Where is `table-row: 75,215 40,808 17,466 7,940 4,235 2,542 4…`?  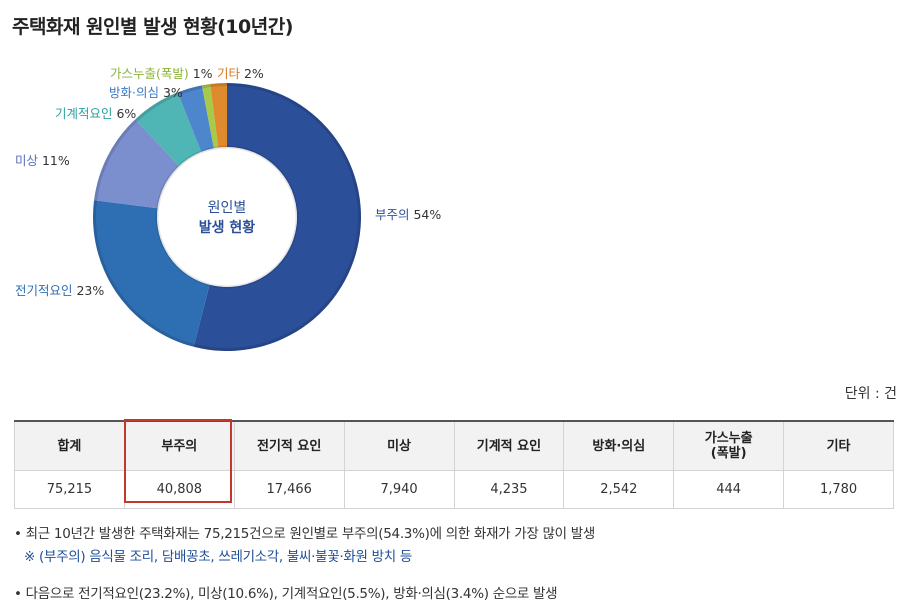 table-row: 75,215 40,808 17,466 7,940 4,235 2,542 4… is located at coordinates (454, 489).